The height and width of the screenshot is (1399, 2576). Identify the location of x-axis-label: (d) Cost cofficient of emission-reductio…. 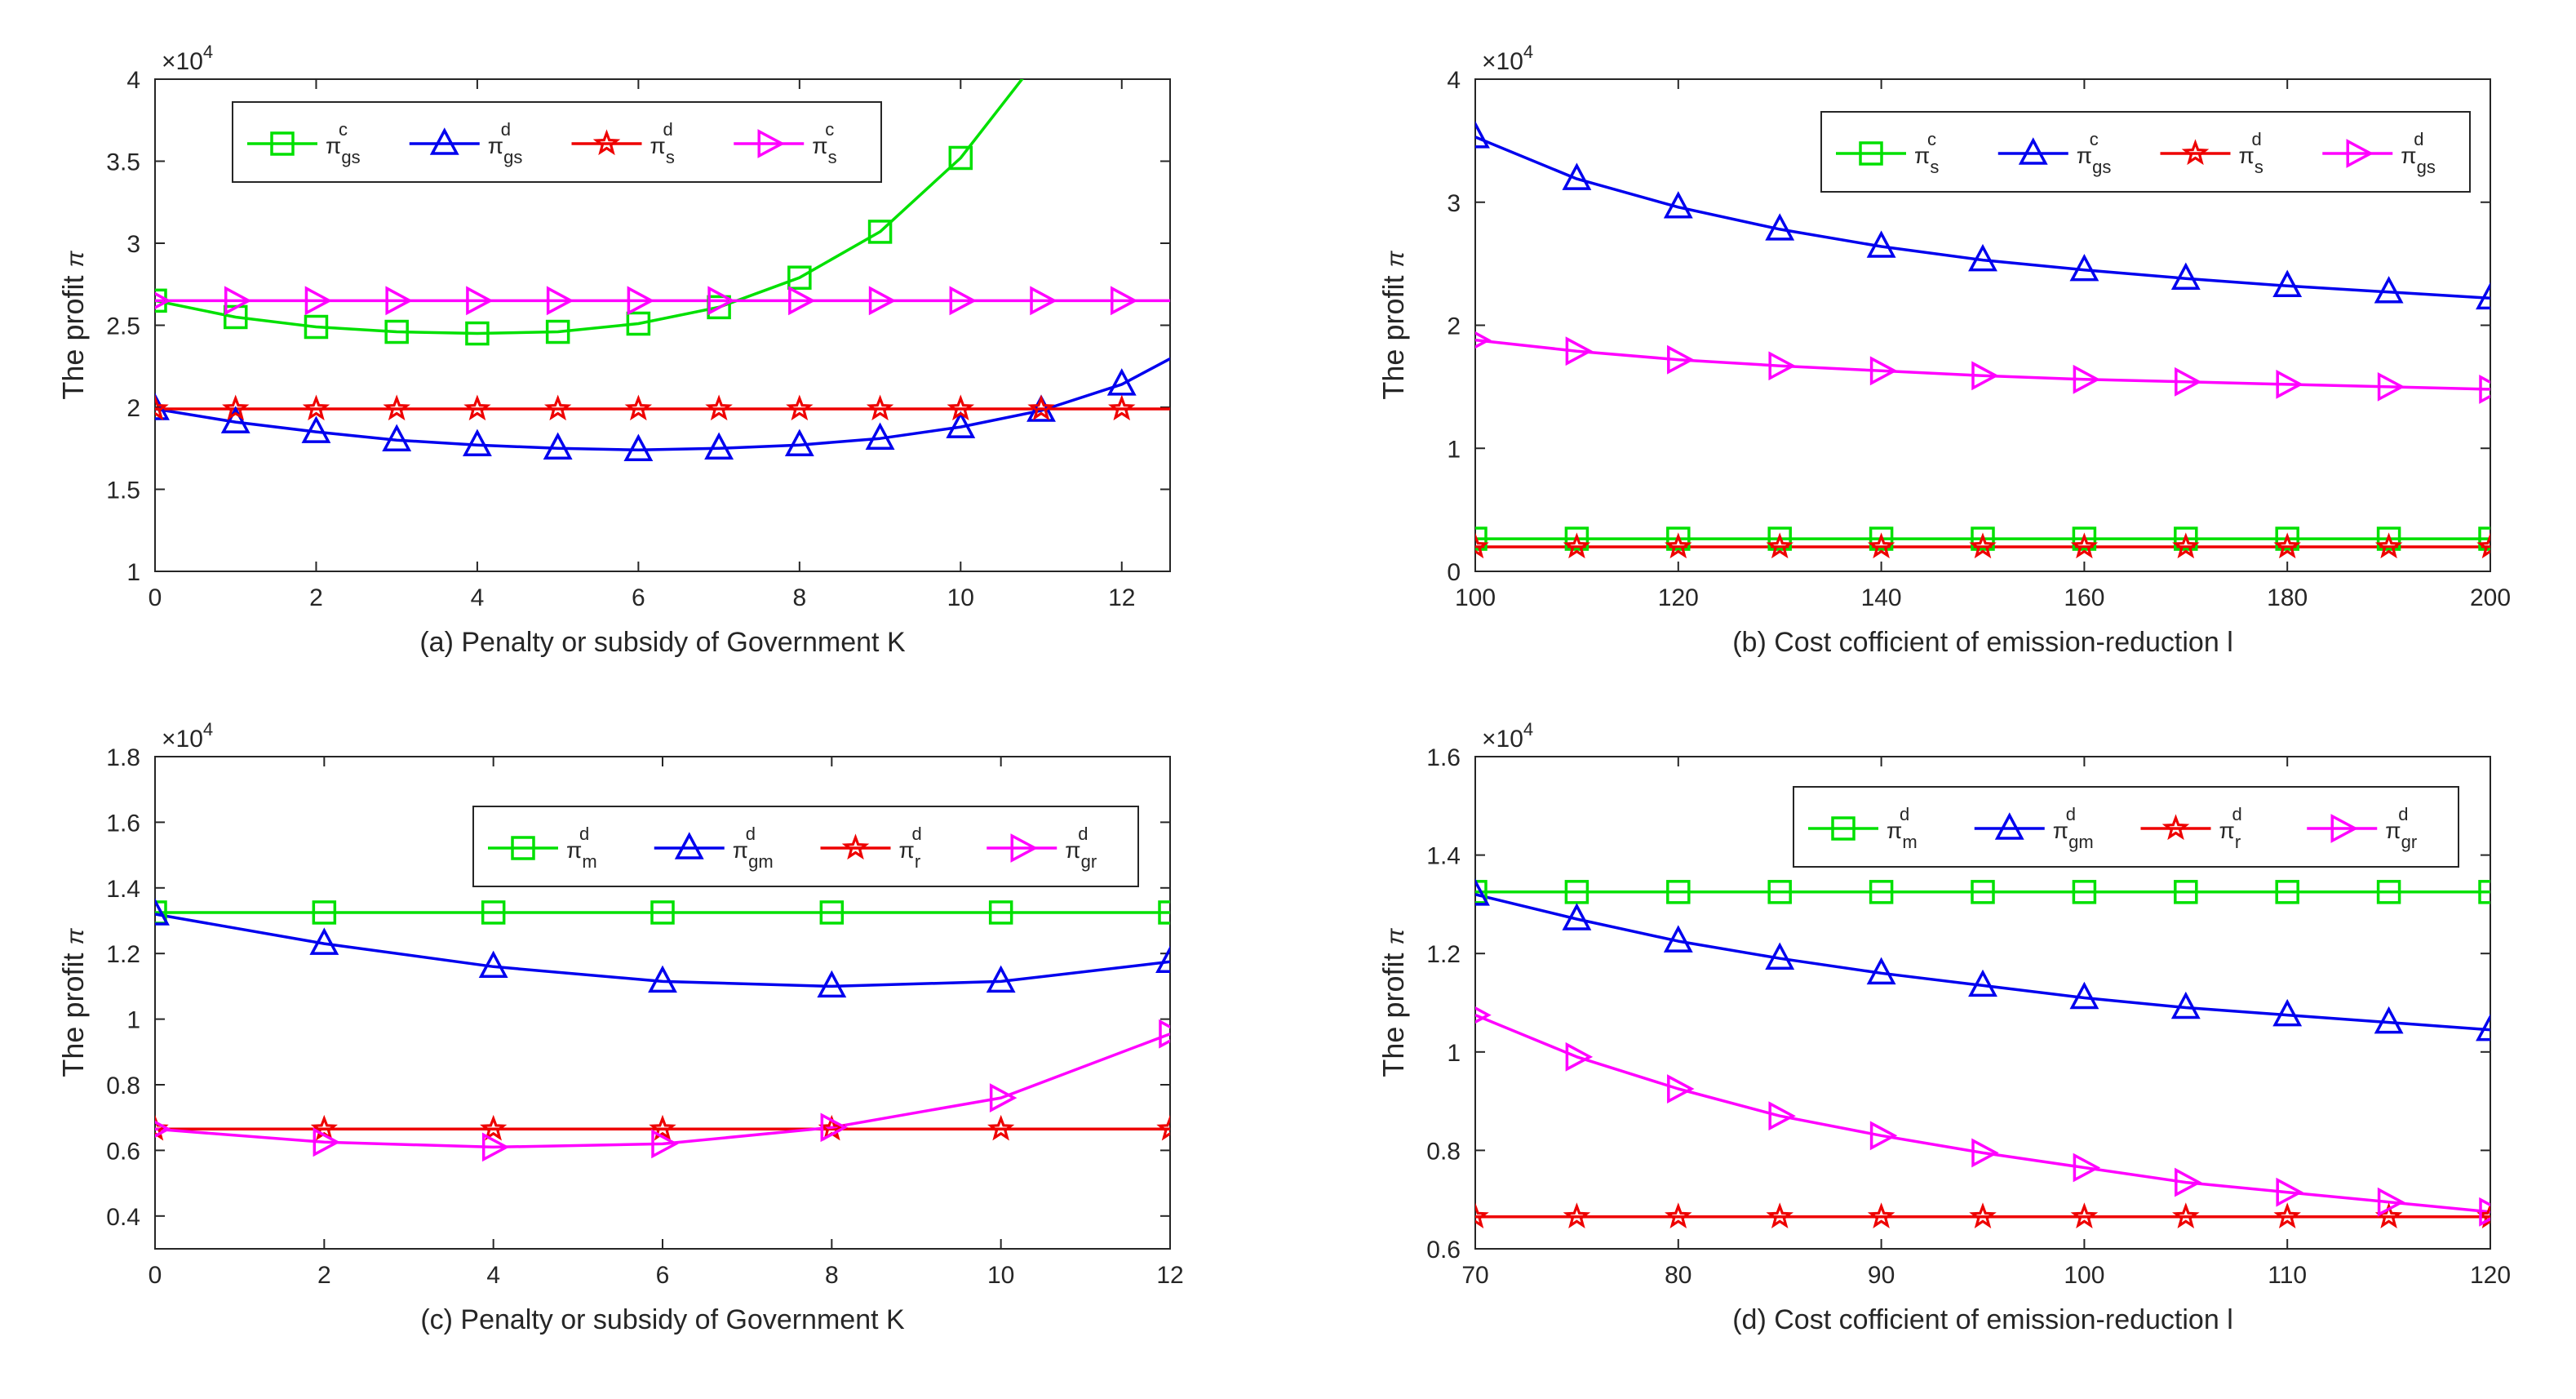
(1982, 1319).